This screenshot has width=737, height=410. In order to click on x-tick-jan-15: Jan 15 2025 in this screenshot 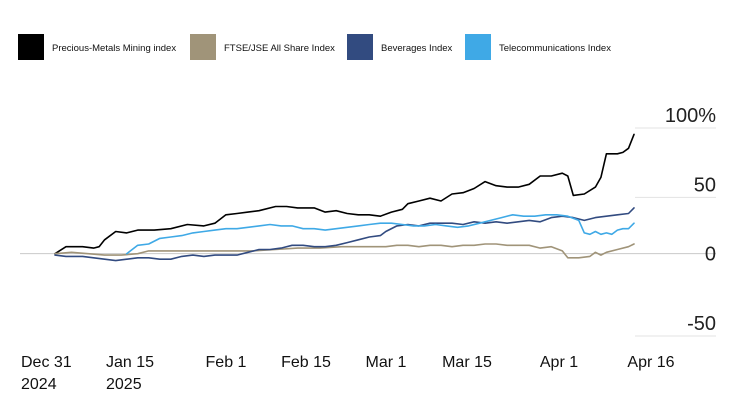, I will do `click(130, 373)`.